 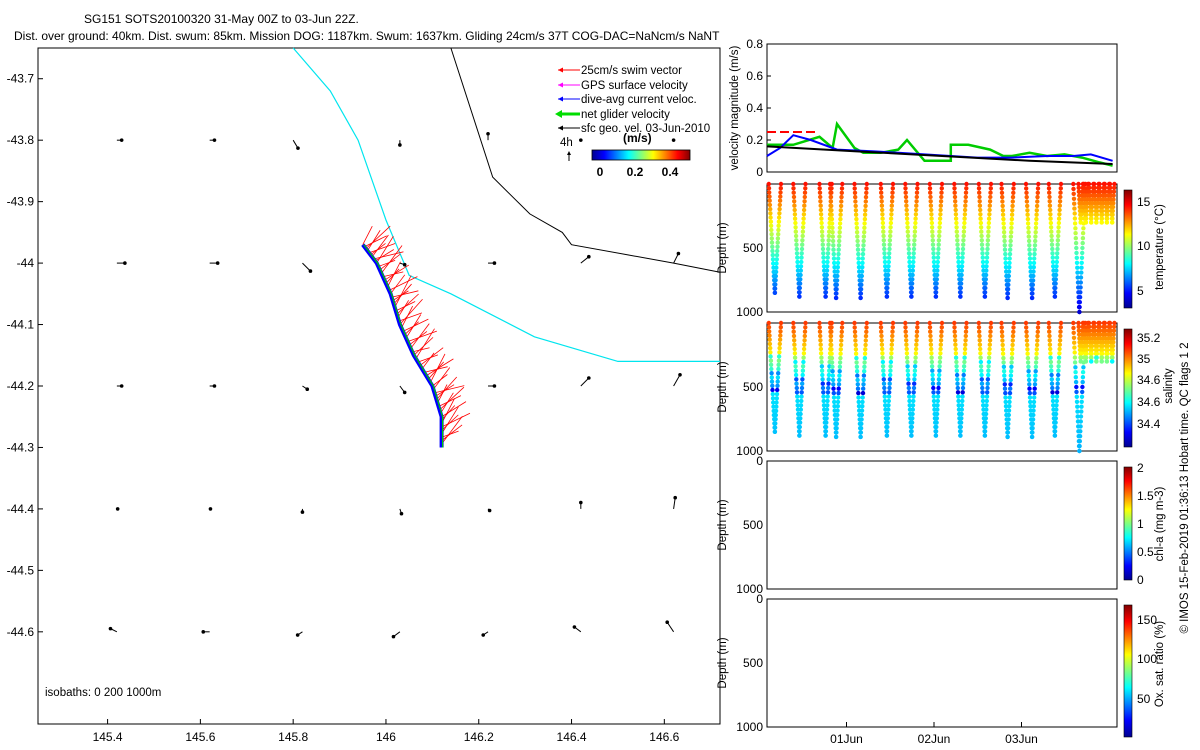 I want to click on map-y-tick-label: -44.3, so click(x=21, y=447).